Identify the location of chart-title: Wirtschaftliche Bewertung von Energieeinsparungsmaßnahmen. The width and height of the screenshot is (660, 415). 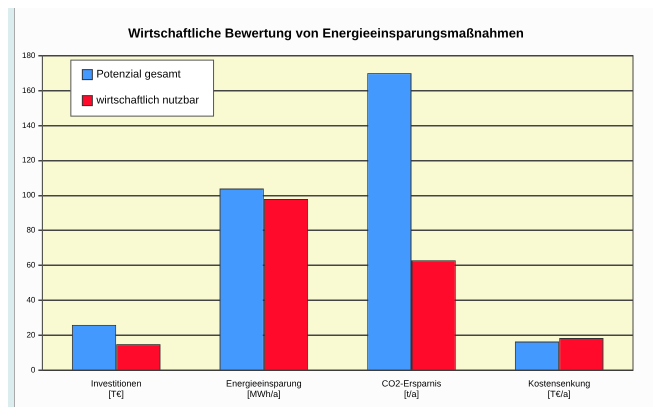
(326, 32).